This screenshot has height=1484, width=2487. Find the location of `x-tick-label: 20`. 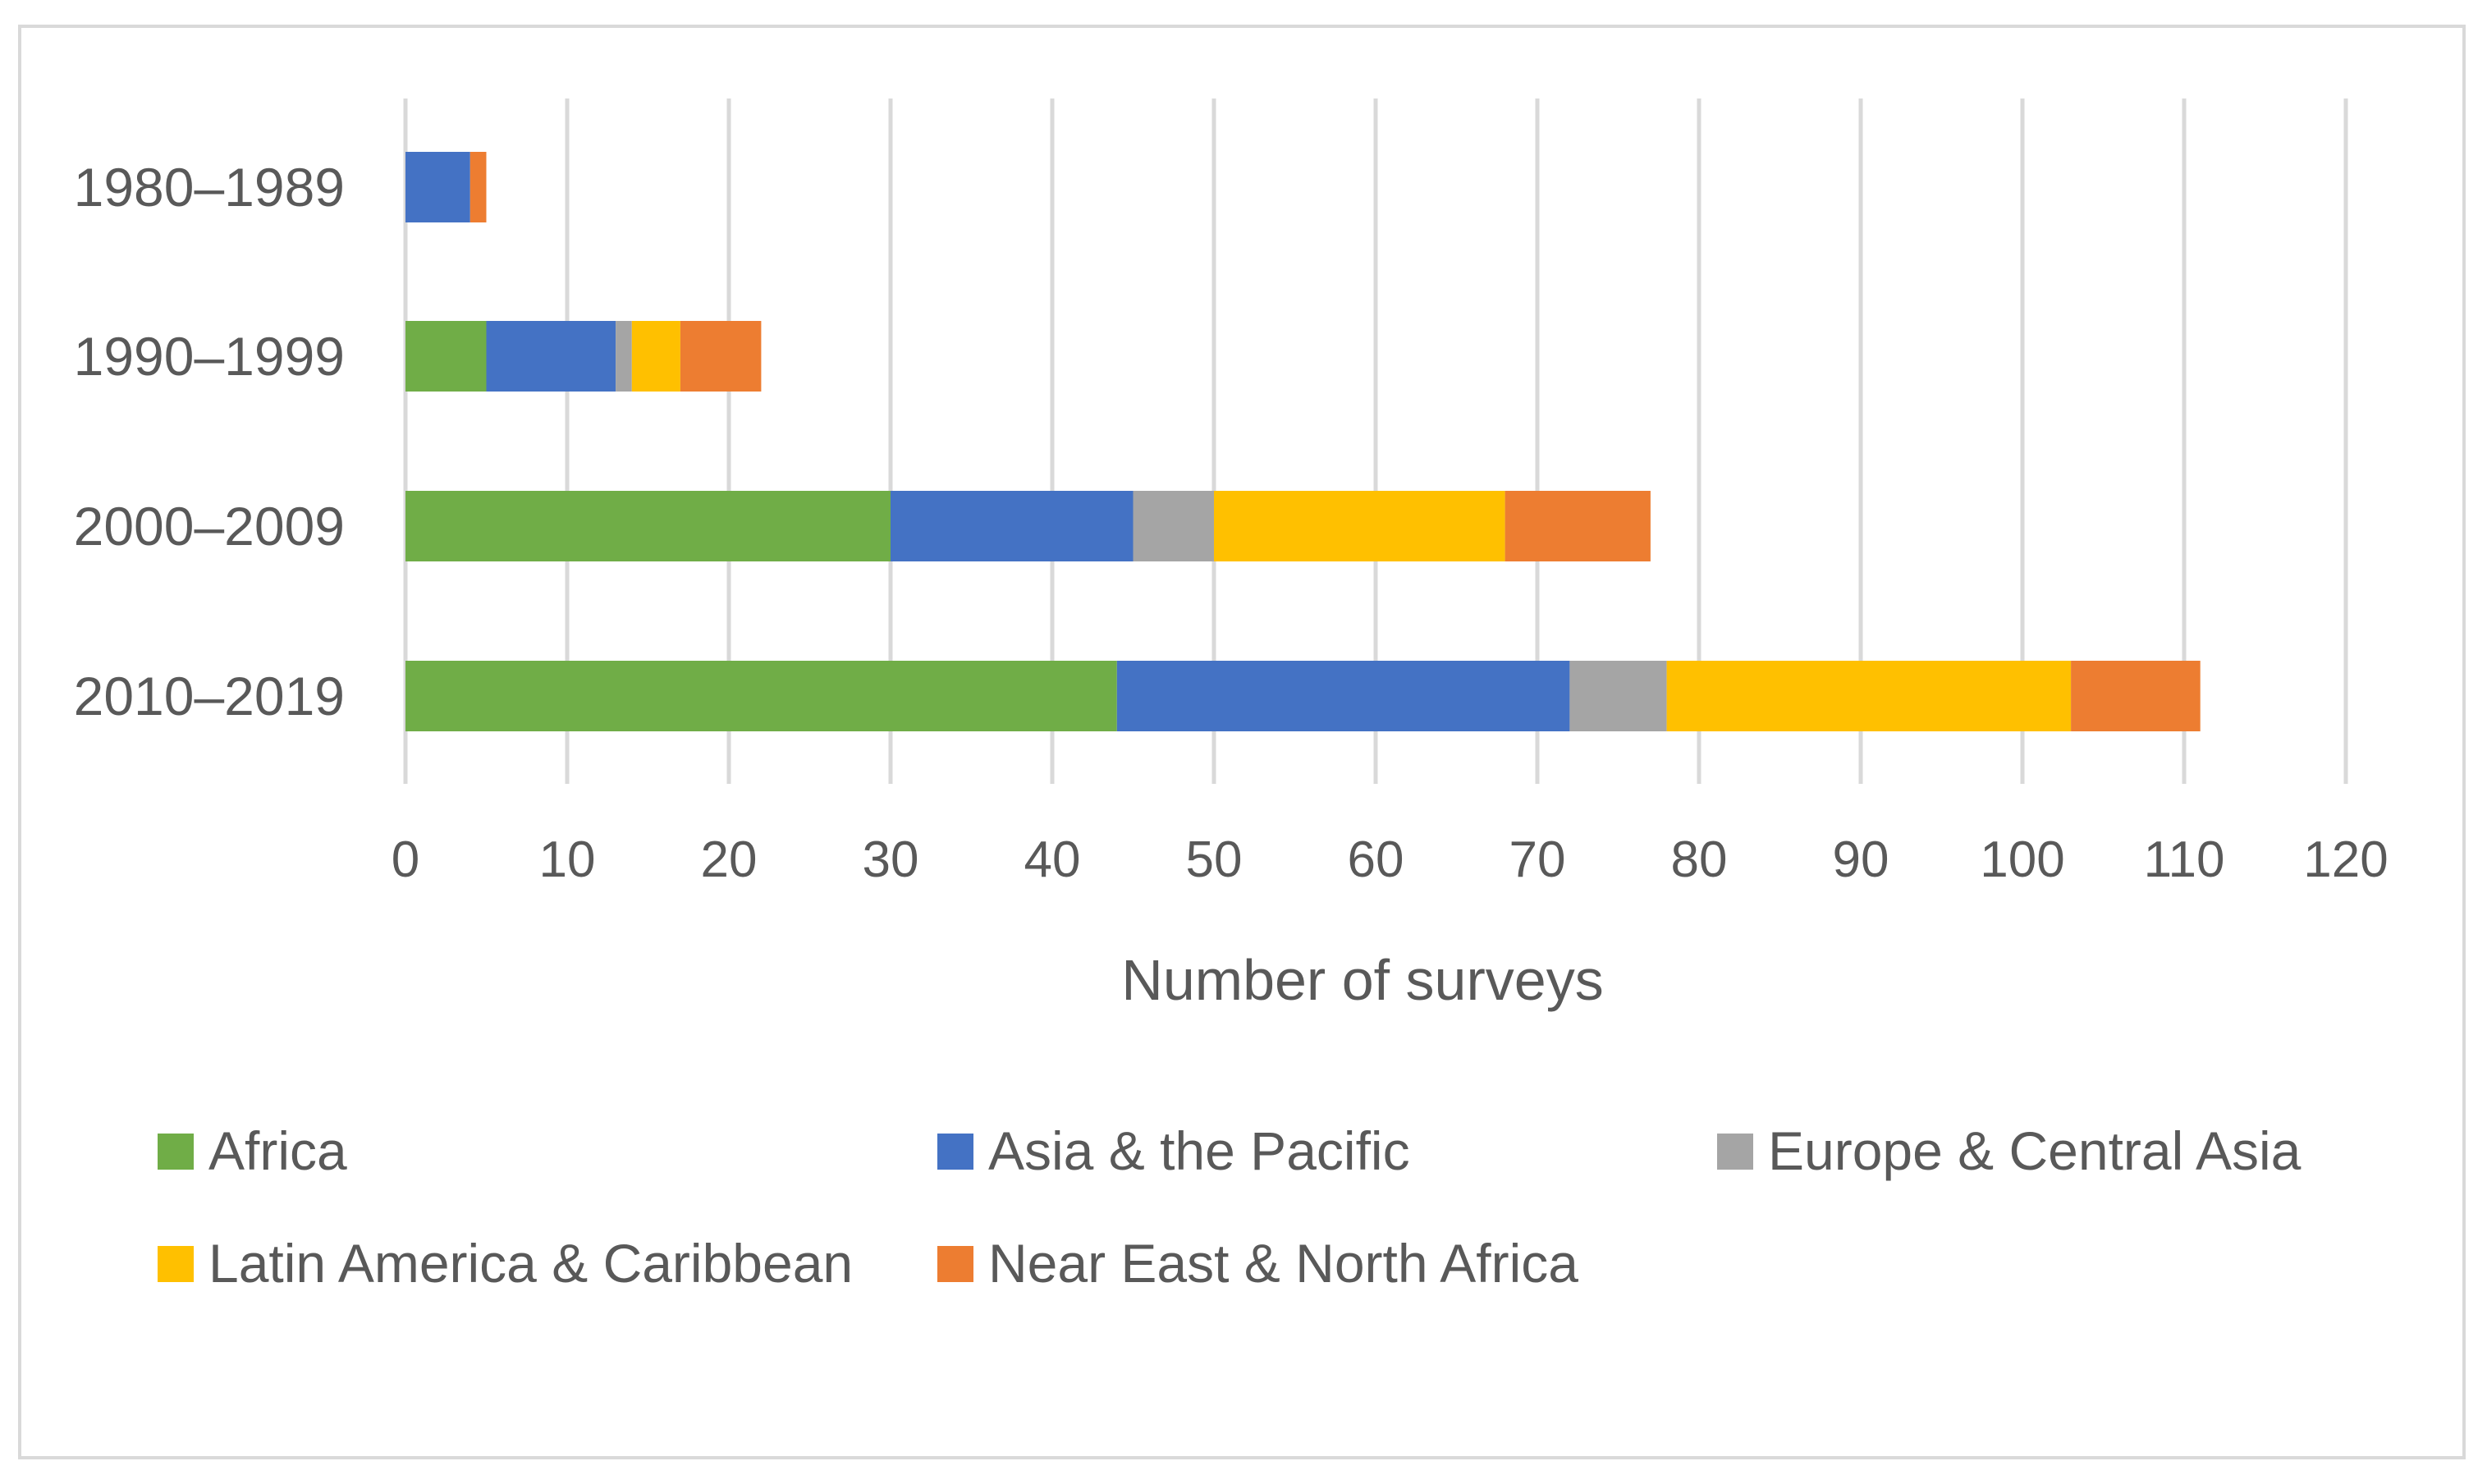

x-tick-label: 20 is located at coordinates (729, 859).